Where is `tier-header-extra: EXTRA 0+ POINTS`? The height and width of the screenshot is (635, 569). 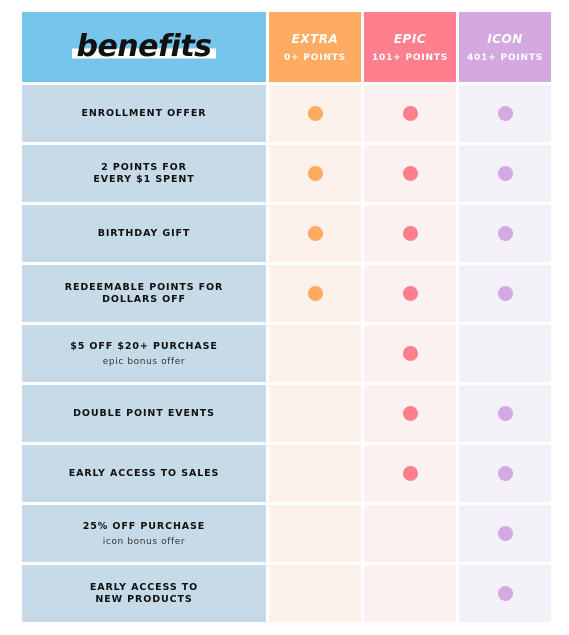 tier-header-extra: EXTRA 0+ POINTS is located at coordinates (315, 47).